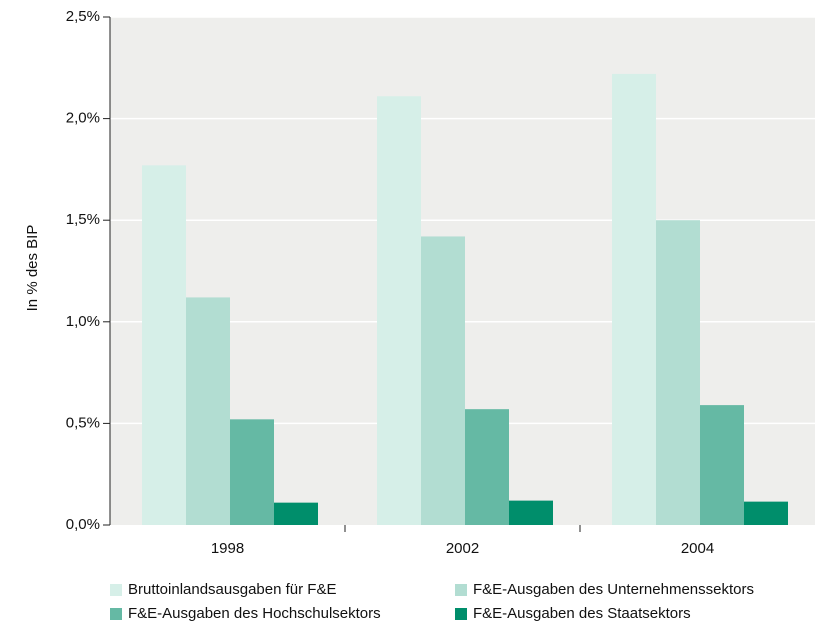  Describe the element at coordinates (232, 589) in the screenshot. I see `legend-label: Bruttoinlandsausgaben für F&E` at that location.